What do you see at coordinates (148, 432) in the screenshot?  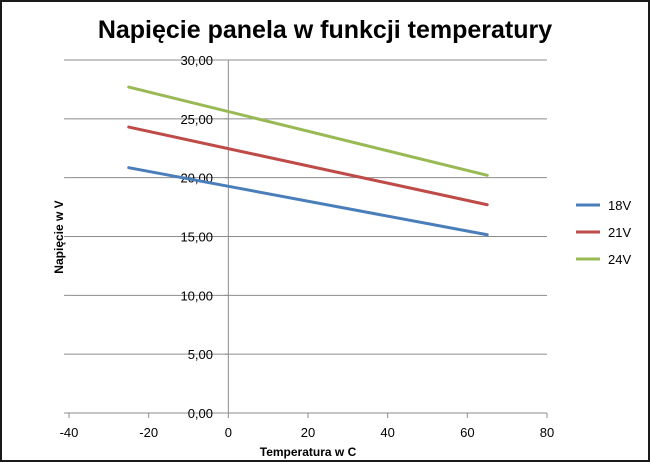 I see `x-tick-label: -20` at bounding box center [148, 432].